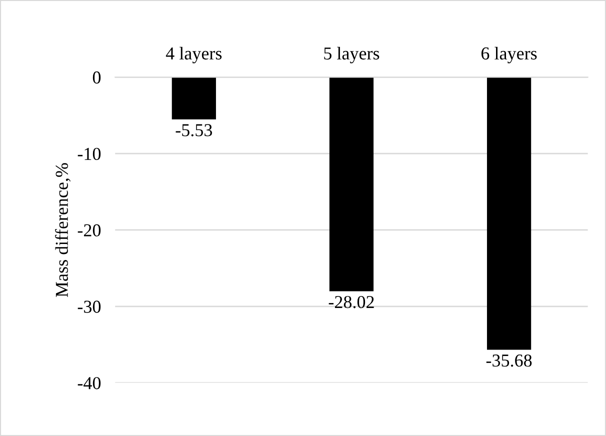 The height and width of the screenshot is (436, 606). I want to click on y-axis-title: Mass difference,%, so click(63, 230).